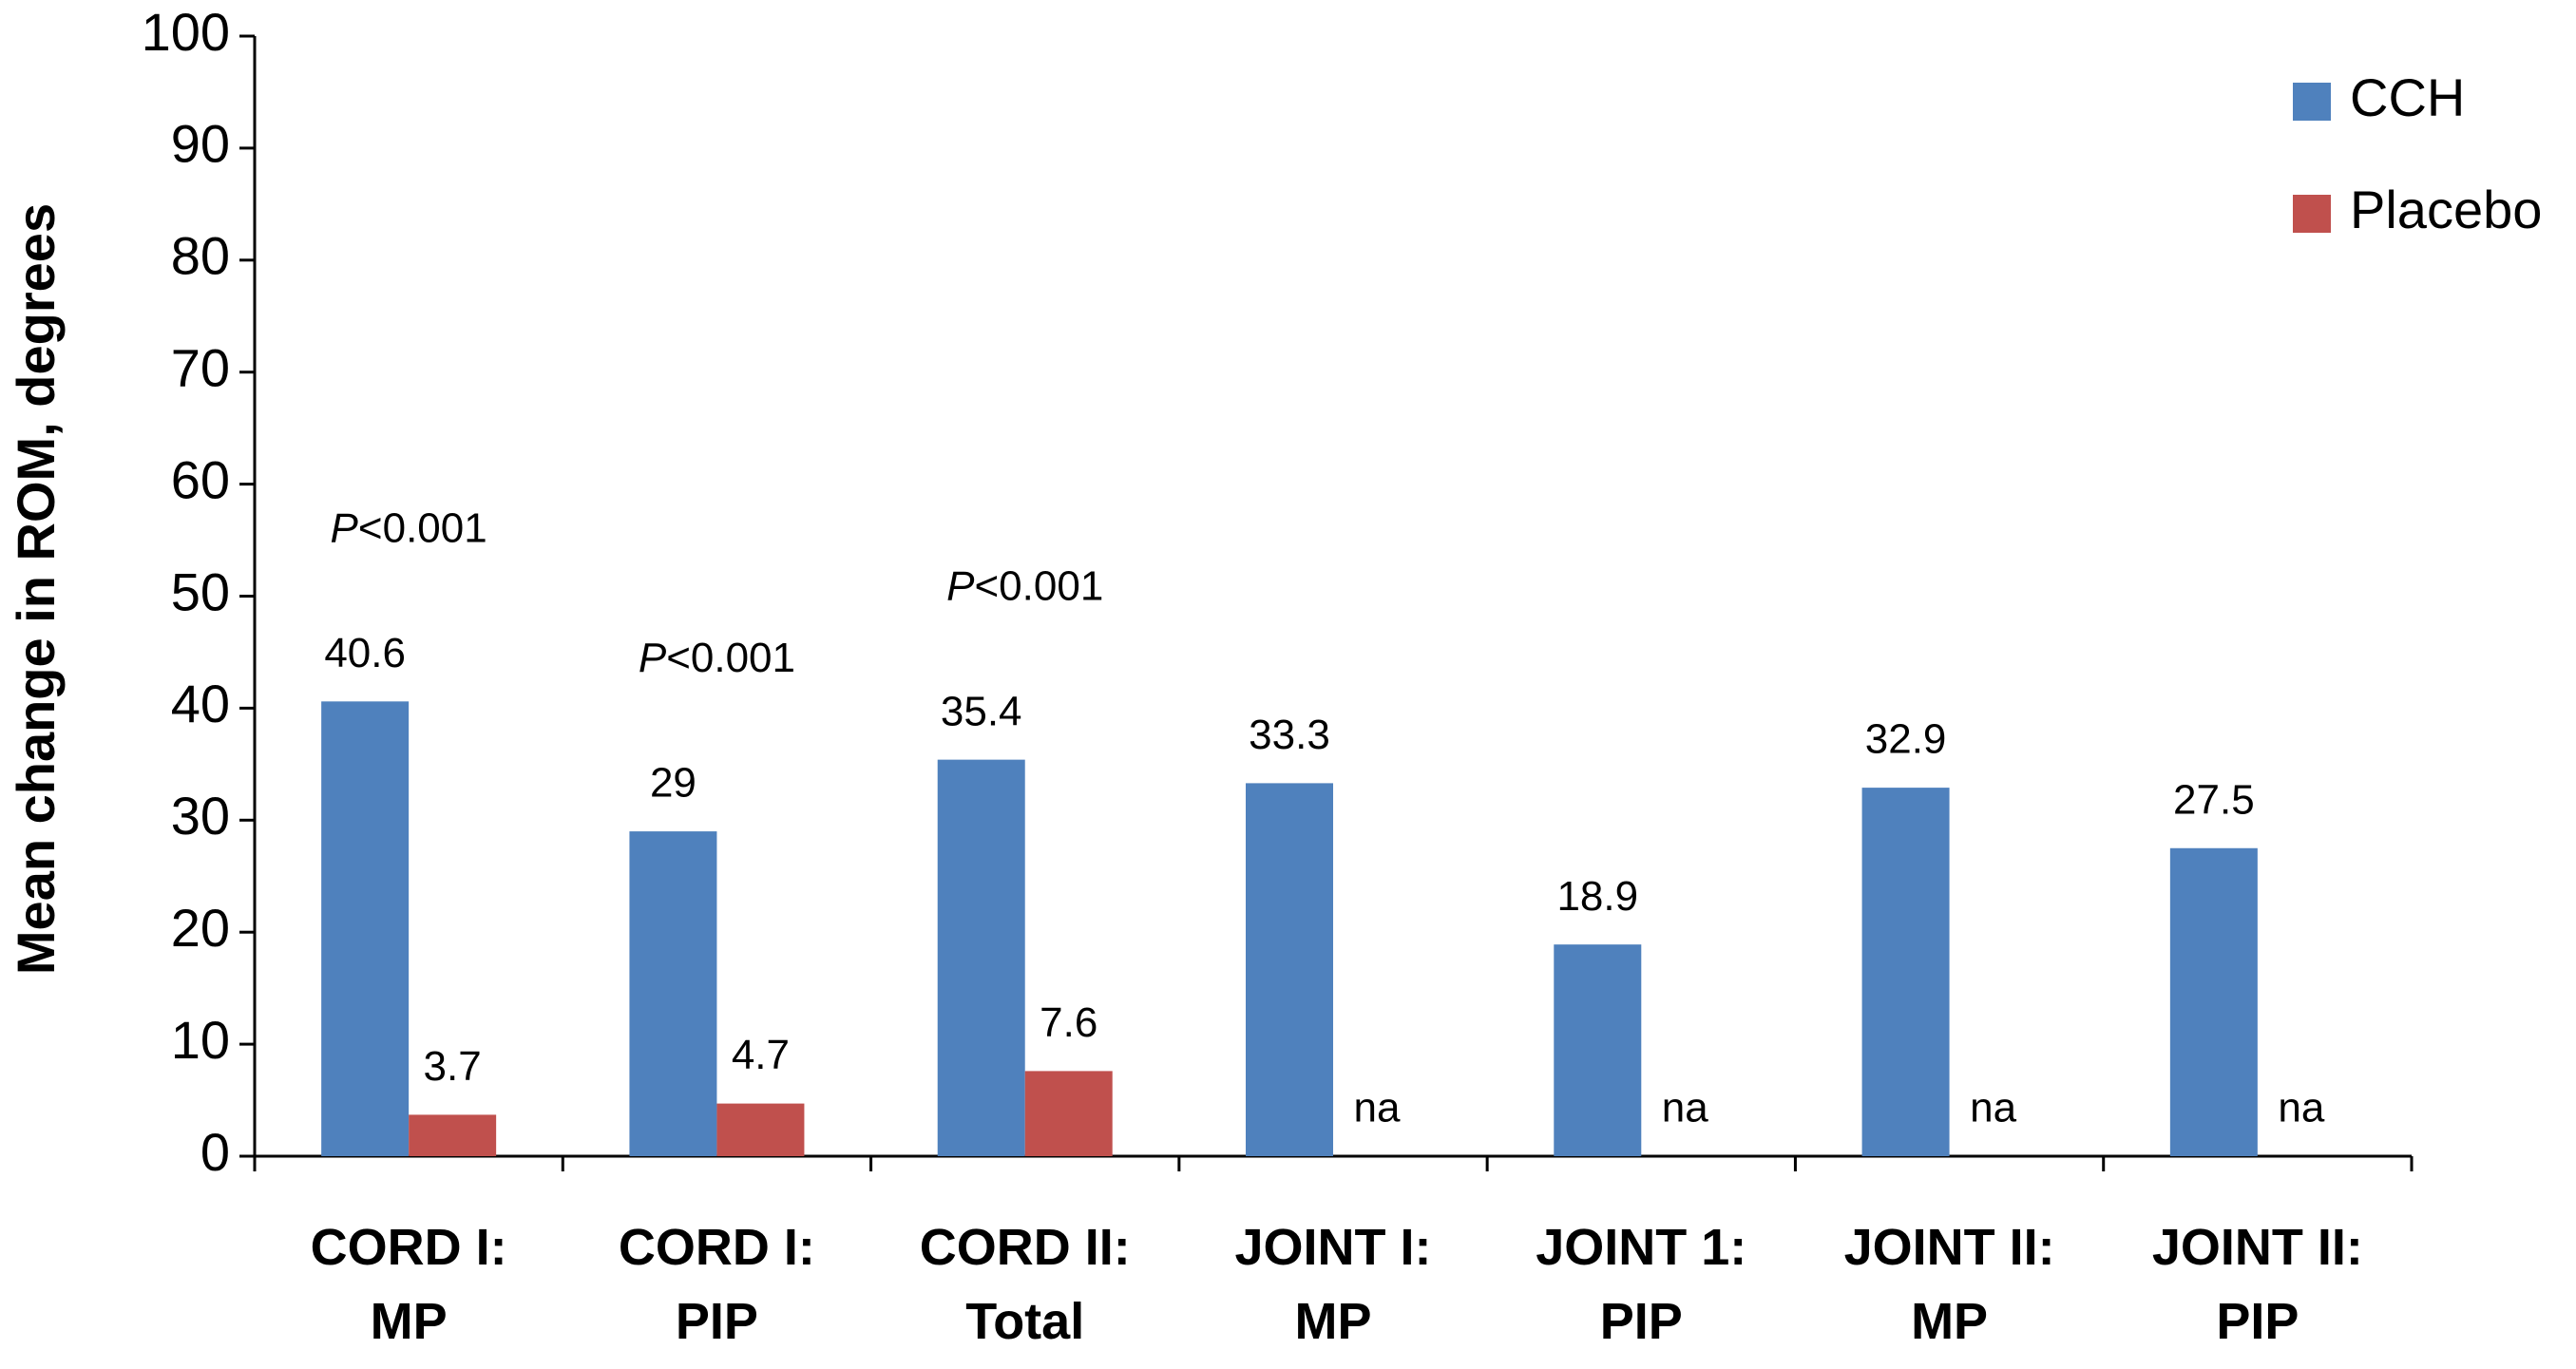  I want to click on y-tick-label: 70, so click(200, 367).